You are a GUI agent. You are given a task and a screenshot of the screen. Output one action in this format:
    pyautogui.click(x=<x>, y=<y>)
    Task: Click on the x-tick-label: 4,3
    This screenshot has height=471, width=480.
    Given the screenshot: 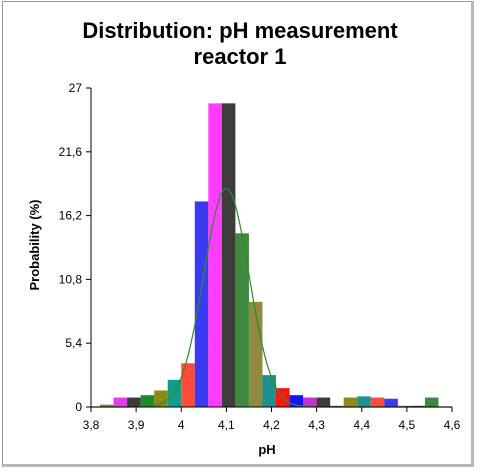 What is the action you would take?
    pyautogui.click(x=316, y=425)
    